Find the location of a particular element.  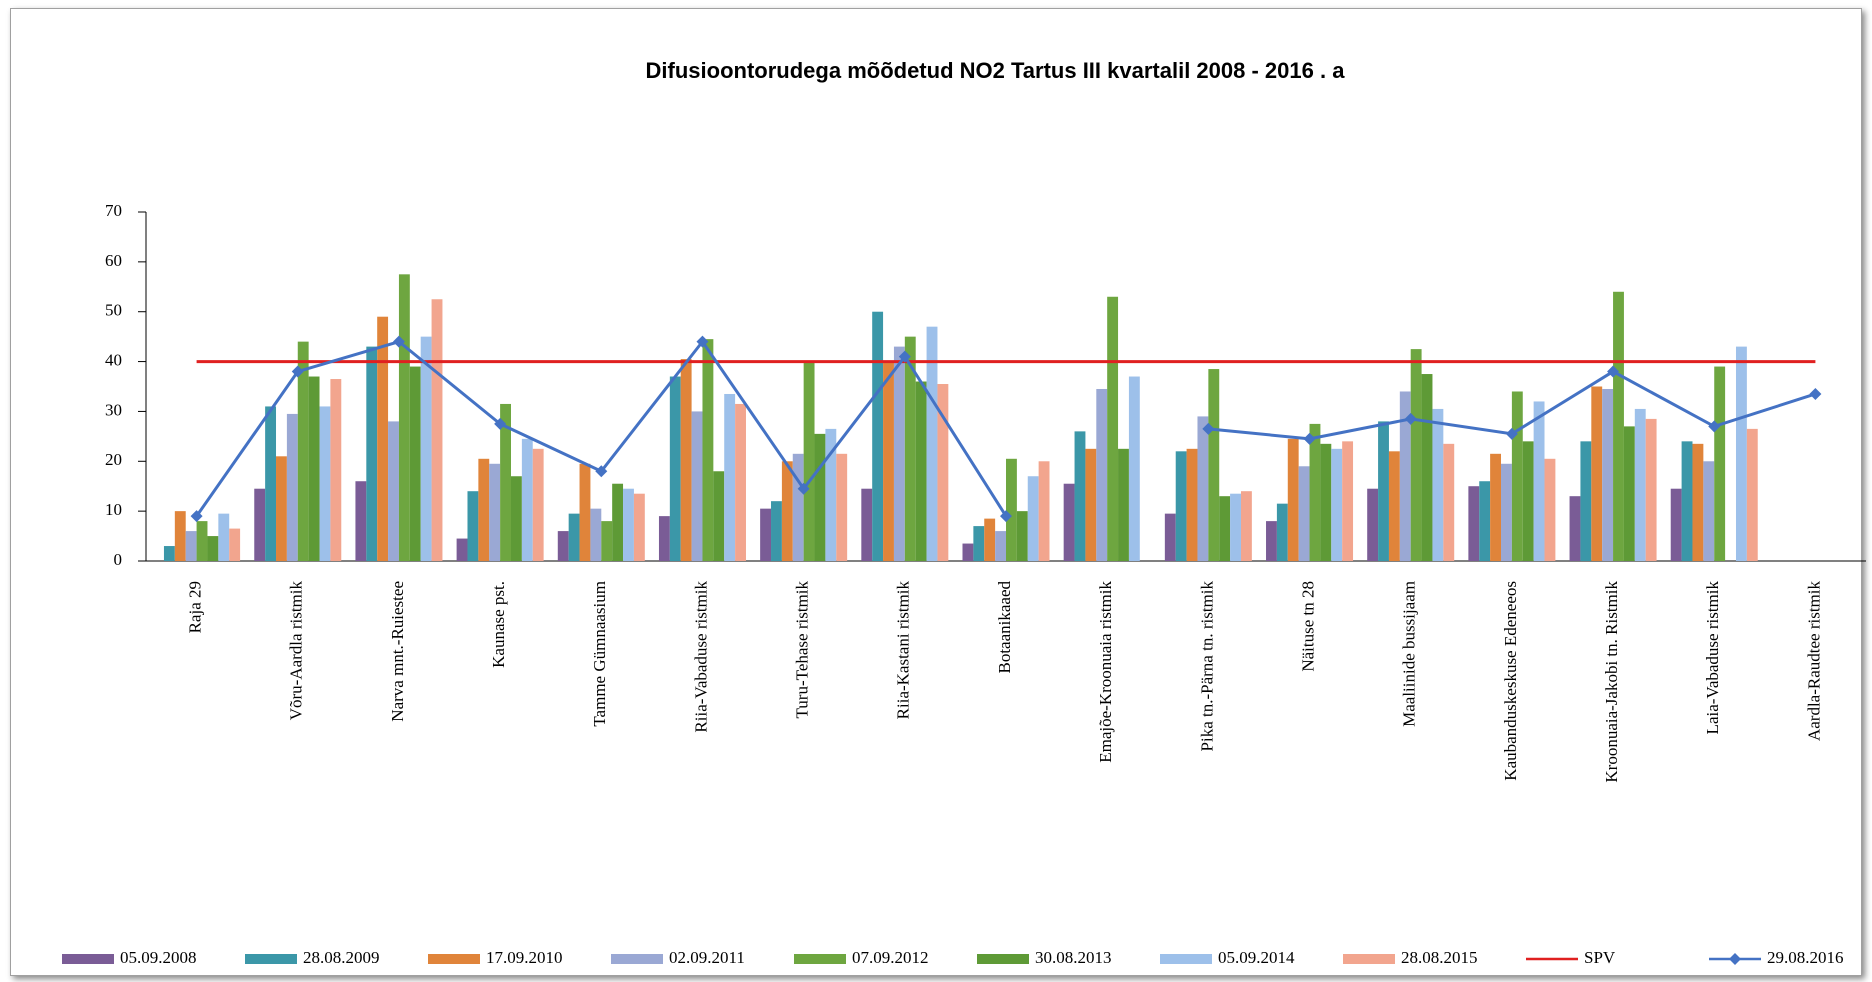

y-tick-label: 20 is located at coordinates (113, 459).